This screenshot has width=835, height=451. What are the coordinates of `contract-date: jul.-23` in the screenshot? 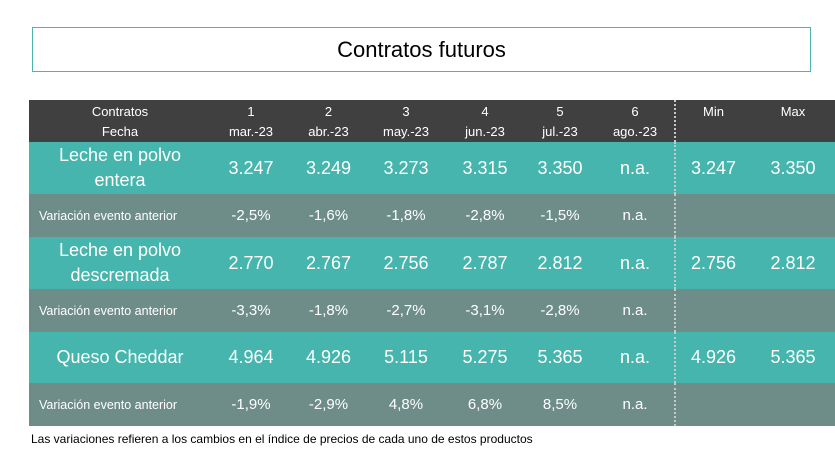 It's located at (560, 131).